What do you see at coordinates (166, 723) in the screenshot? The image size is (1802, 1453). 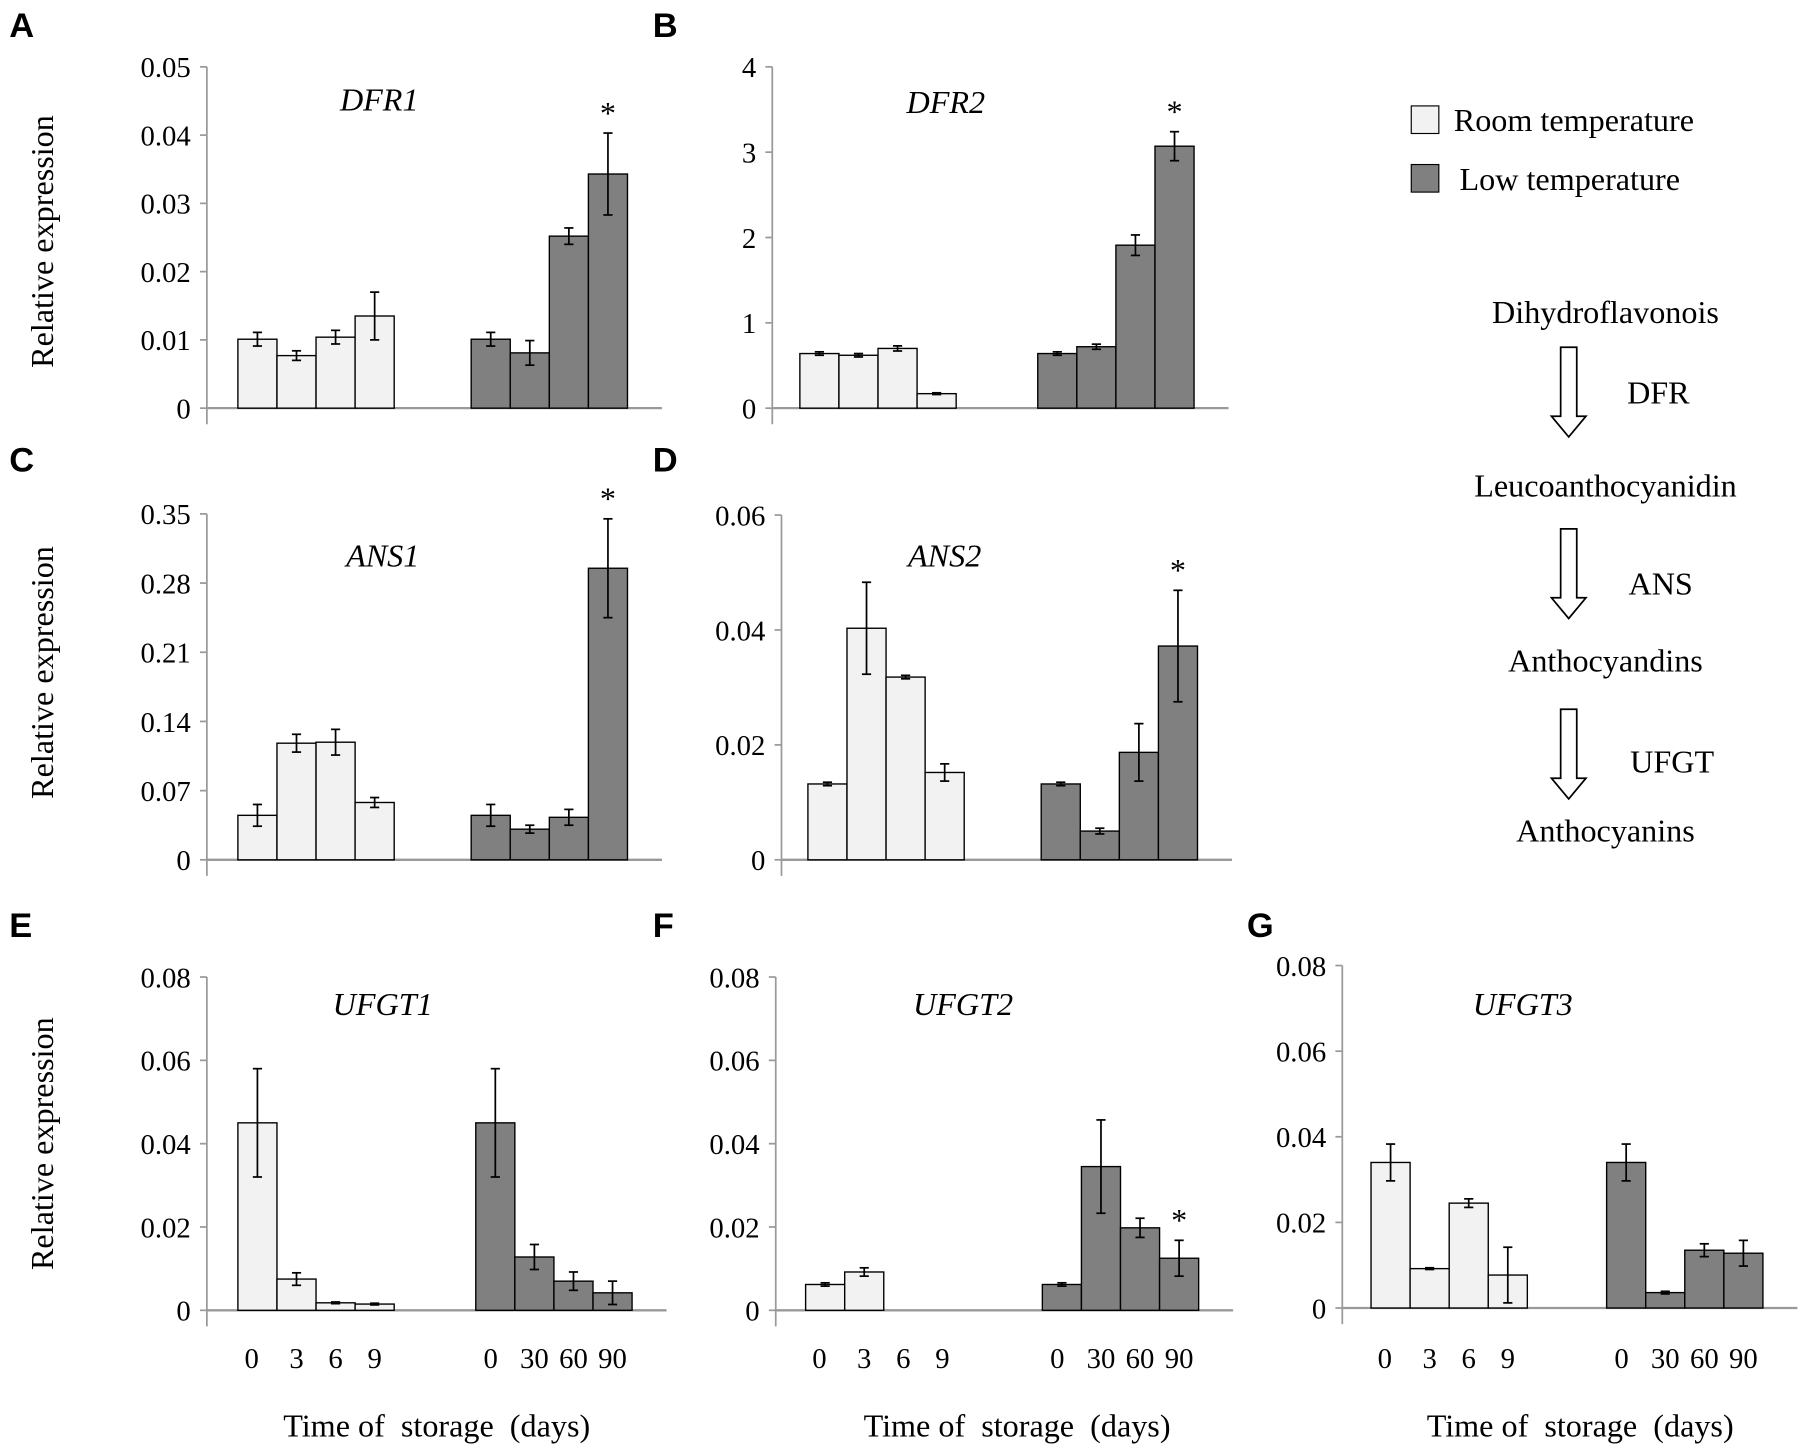 I see `y-tick-label: 0.14` at bounding box center [166, 723].